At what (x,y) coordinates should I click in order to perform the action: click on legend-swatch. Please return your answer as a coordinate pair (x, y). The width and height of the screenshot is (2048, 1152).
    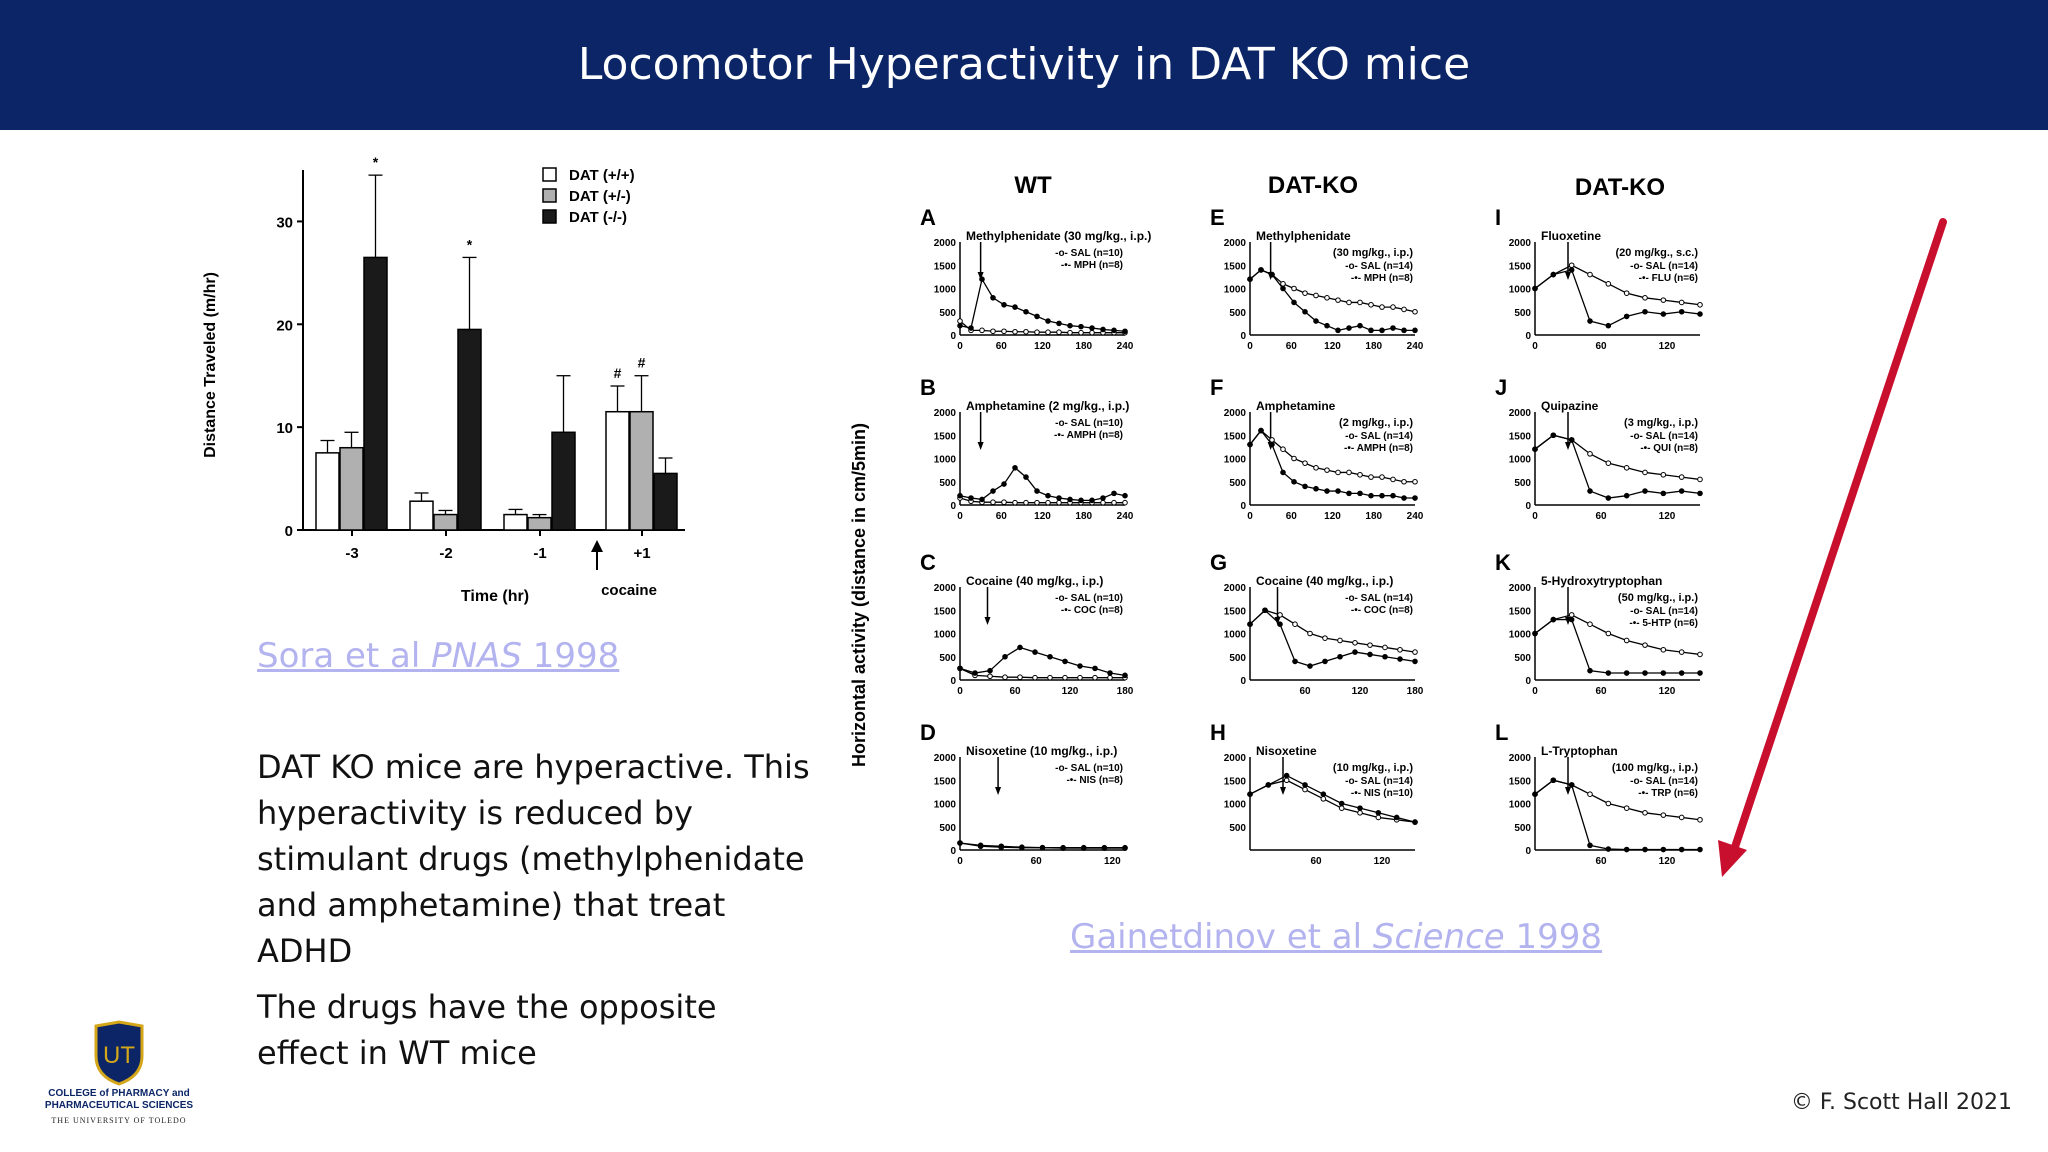
    Looking at the image, I should click on (549, 195).